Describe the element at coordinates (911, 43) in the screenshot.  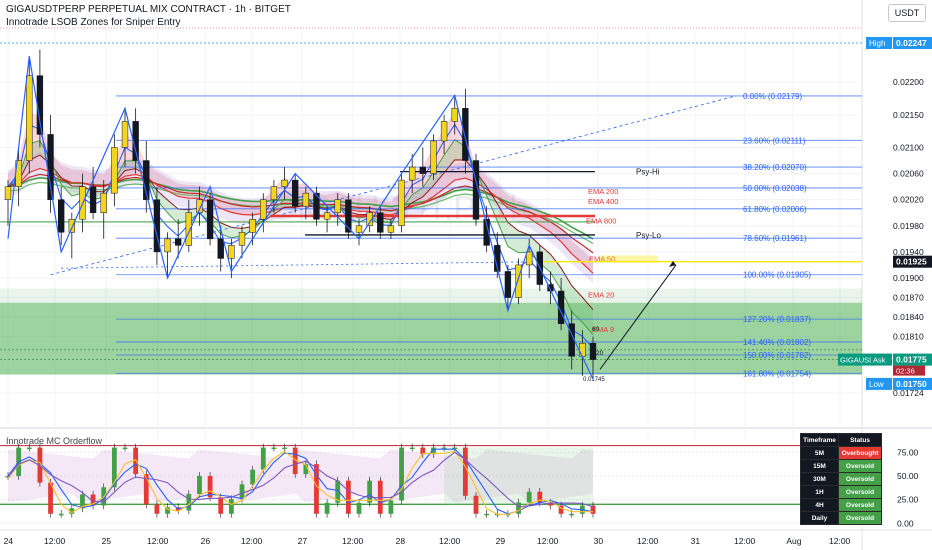
I see `high-tag-value: 0.02247` at that location.